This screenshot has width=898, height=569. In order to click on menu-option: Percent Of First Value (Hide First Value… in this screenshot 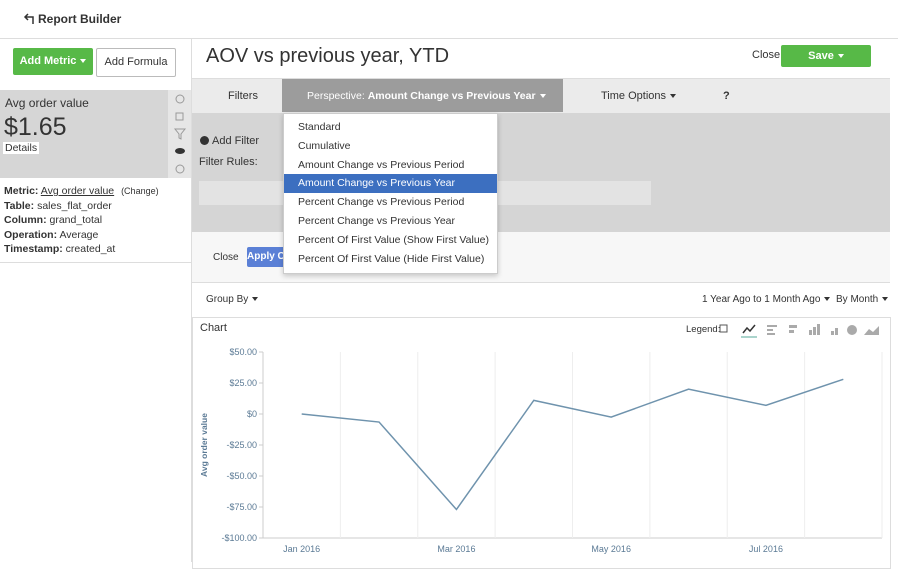, I will do `click(391, 258)`.